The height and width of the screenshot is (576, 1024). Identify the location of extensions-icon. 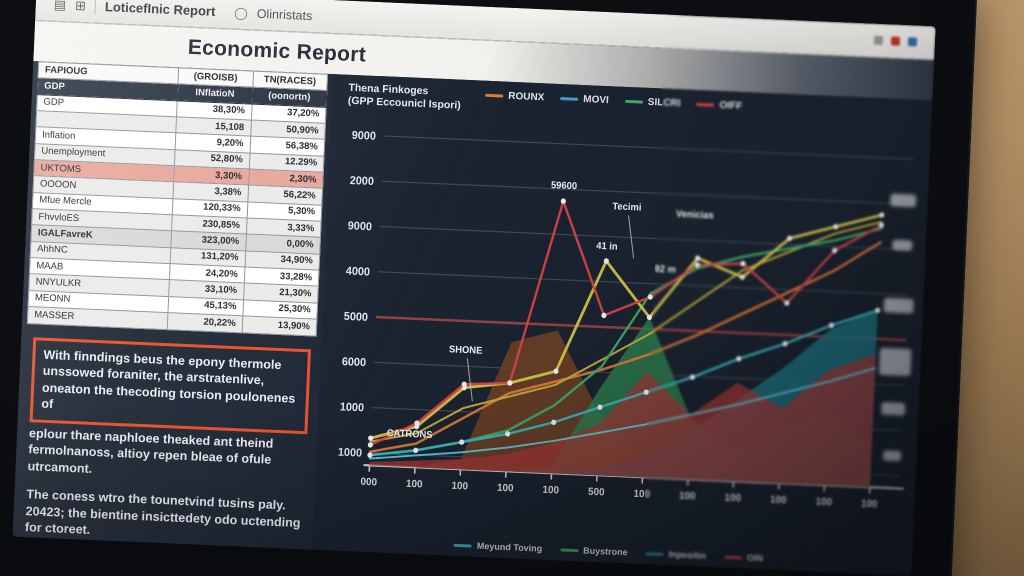
(878, 40).